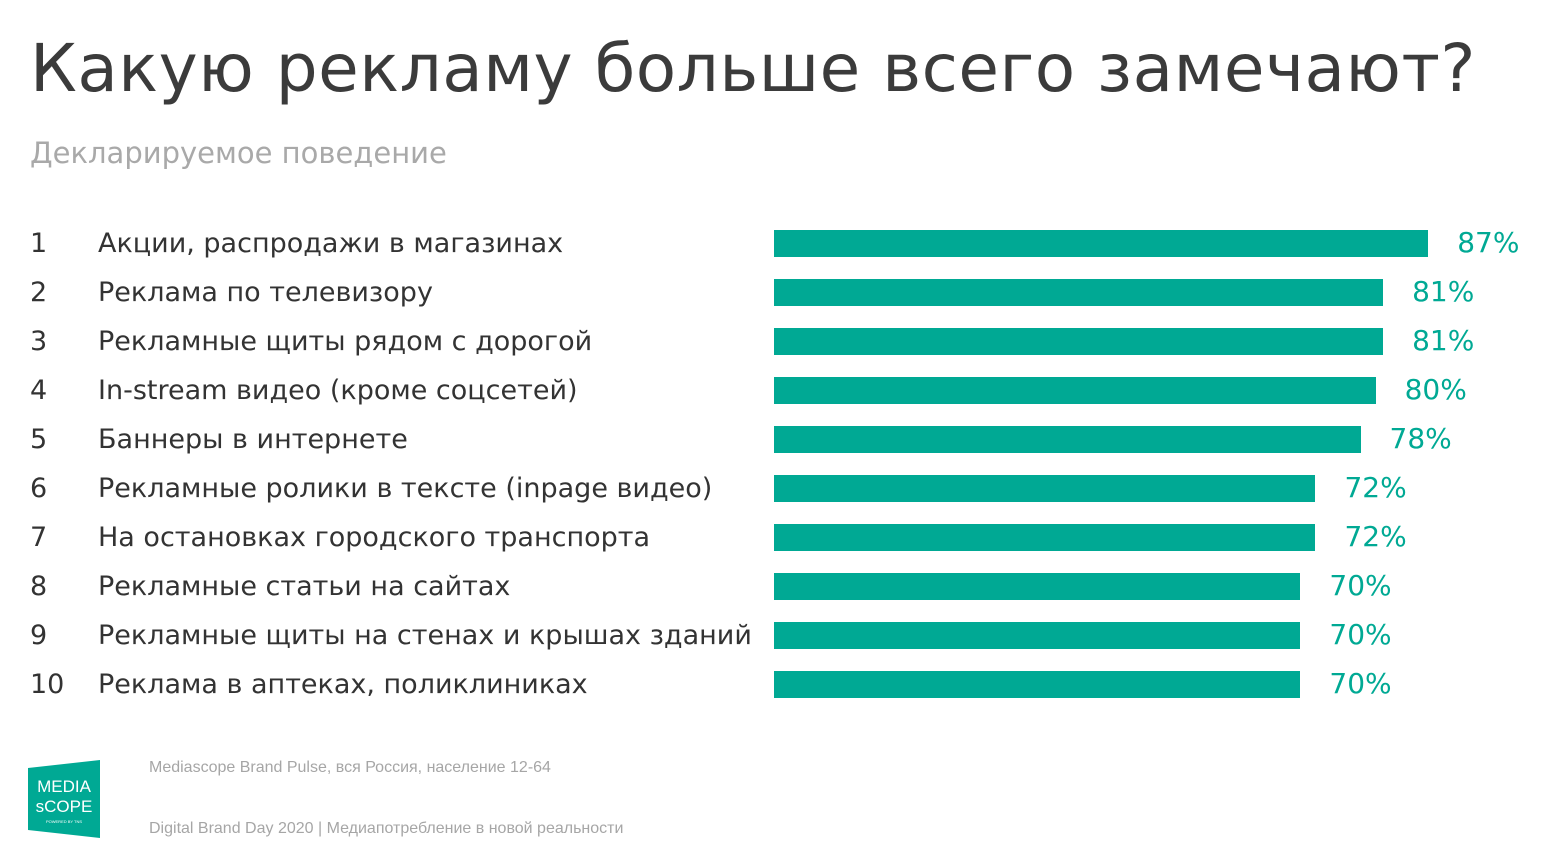 The height and width of the screenshot is (850, 1558). Describe the element at coordinates (39, 537) in the screenshot. I see `rank-label: 7` at that location.